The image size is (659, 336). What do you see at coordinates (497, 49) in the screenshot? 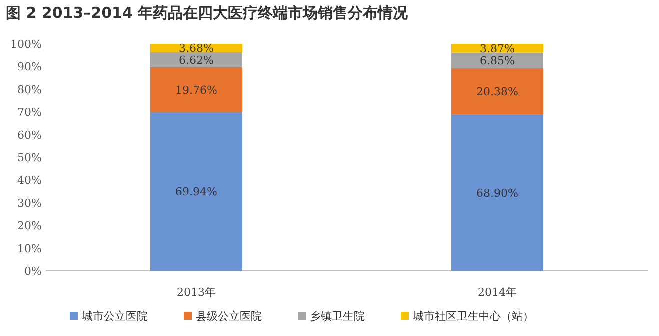
I see `data-label: 3.87%` at bounding box center [497, 49].